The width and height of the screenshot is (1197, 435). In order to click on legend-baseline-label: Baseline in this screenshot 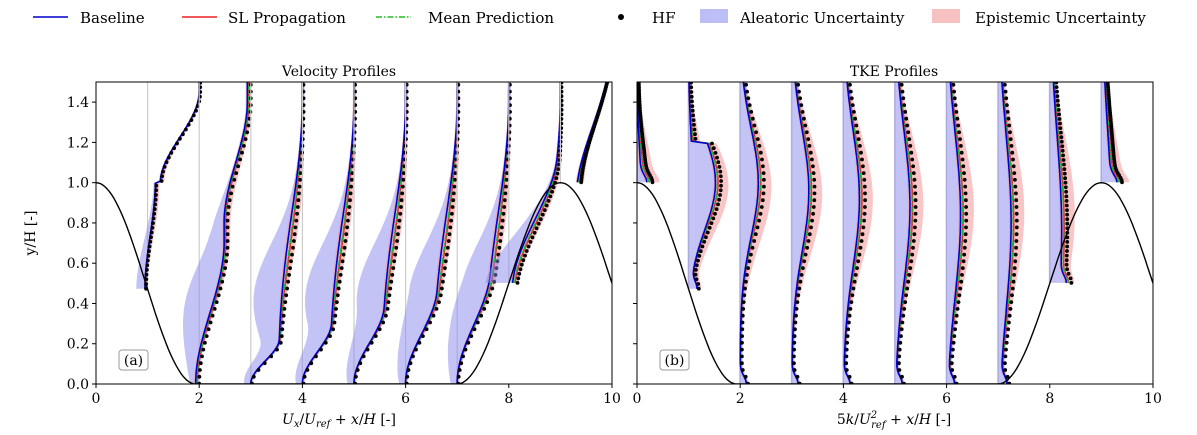, I will do `click(112, 18)`.